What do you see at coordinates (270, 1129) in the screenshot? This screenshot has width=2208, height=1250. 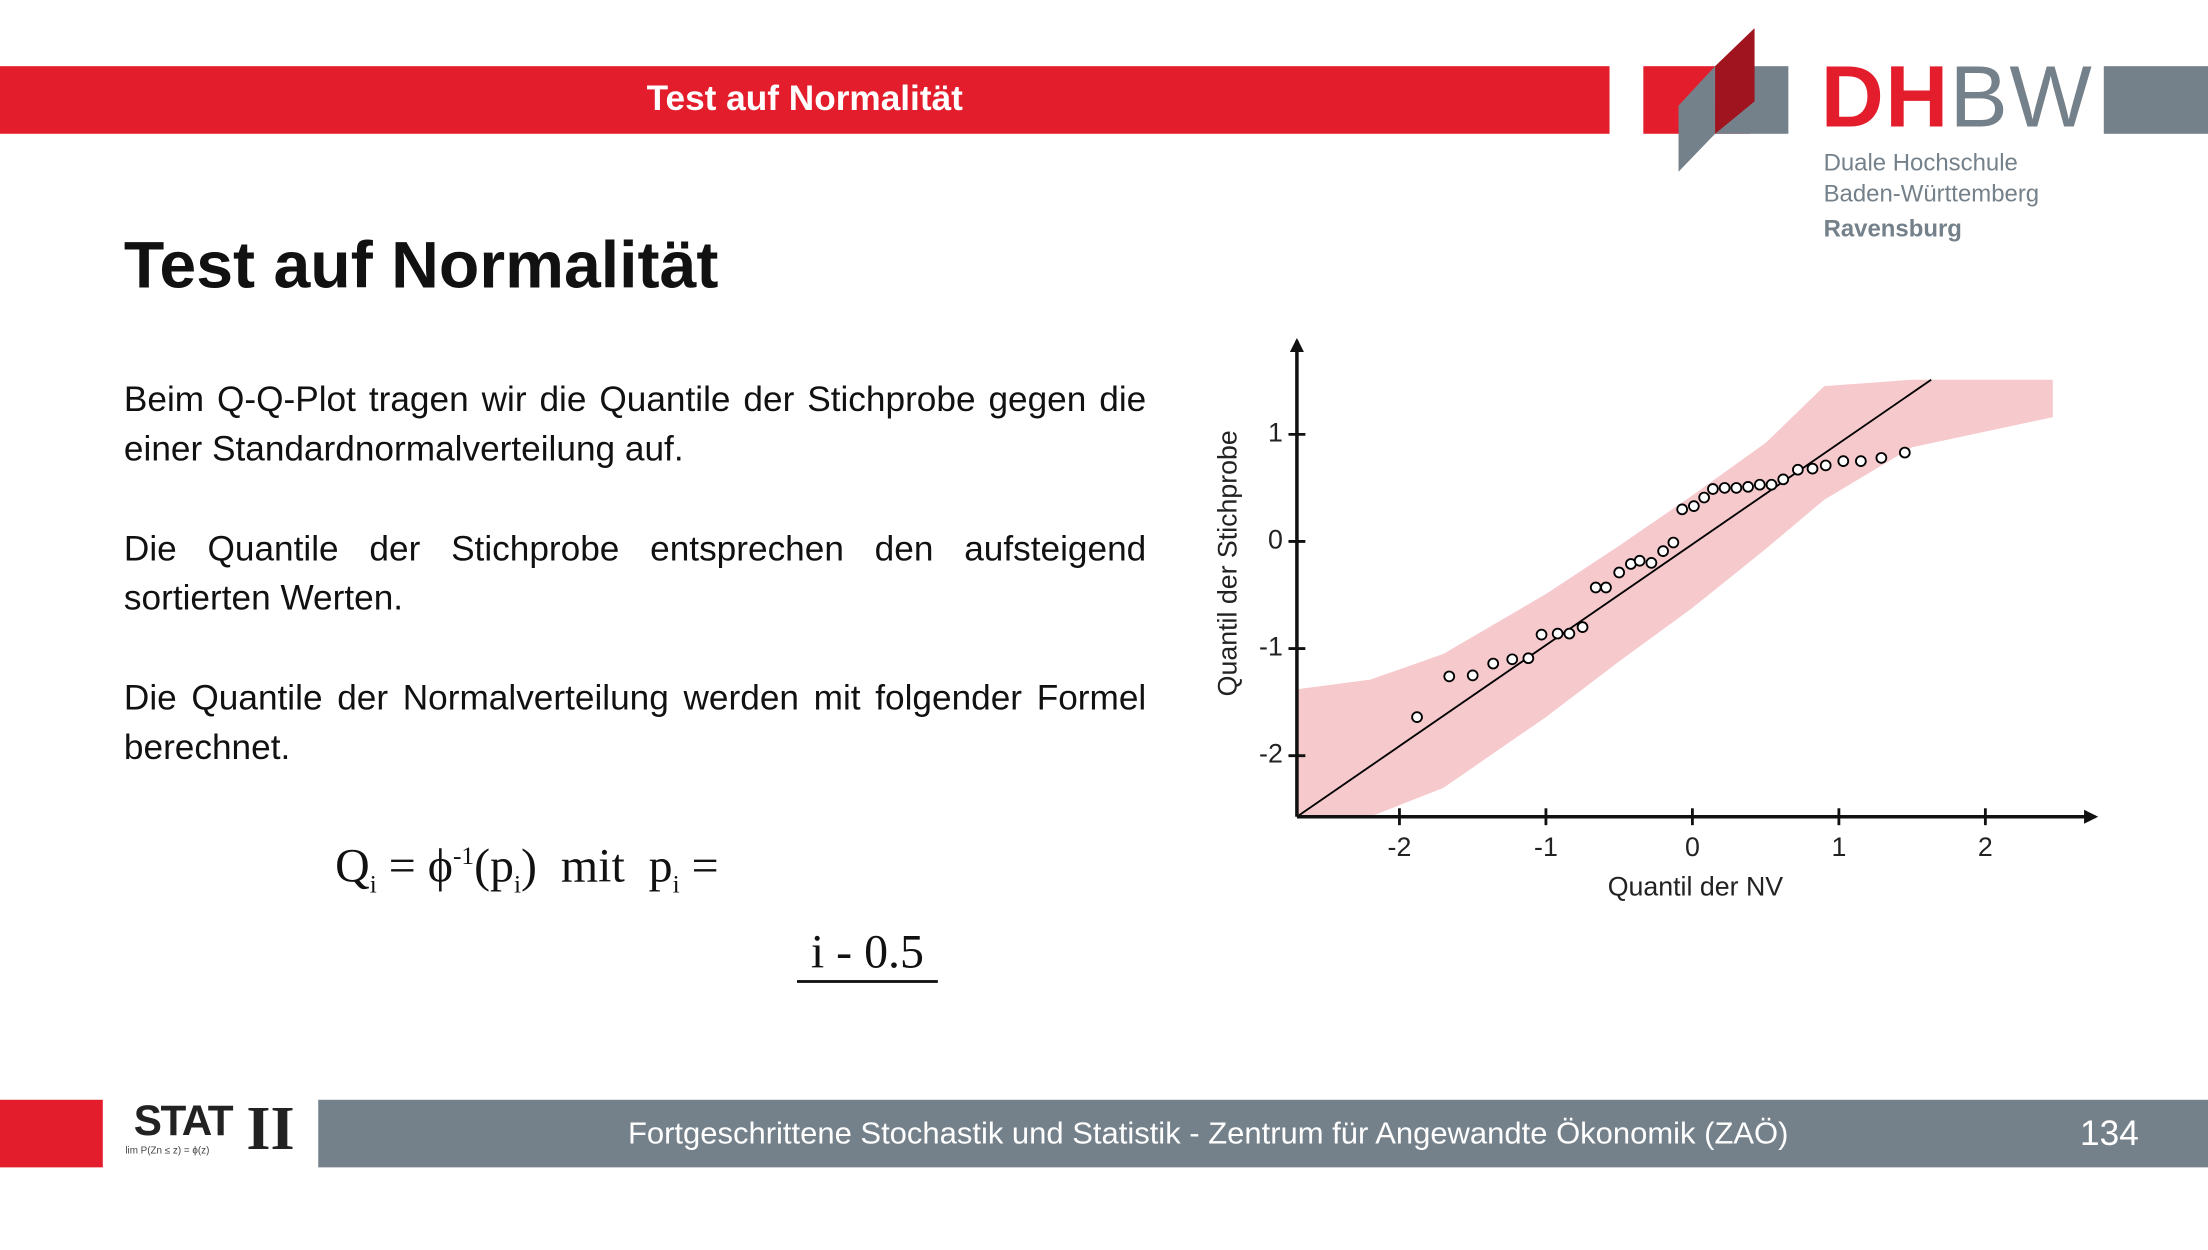 I see `footer-logo-numeral: II` at bounding box center [270, 1129].